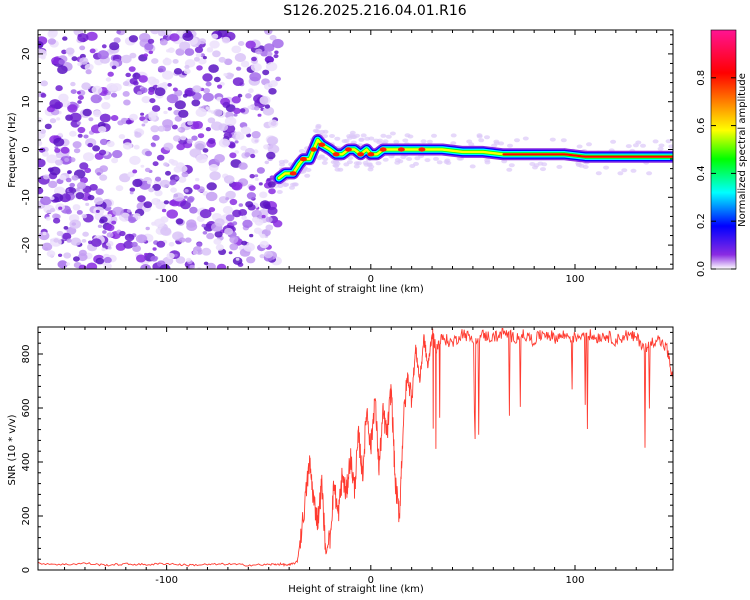 The width and height of the screenshot is (750, 600). Describe the element at coordinates (26, 515) in the screenshot. I see `y-tick-label: 200` at that location.